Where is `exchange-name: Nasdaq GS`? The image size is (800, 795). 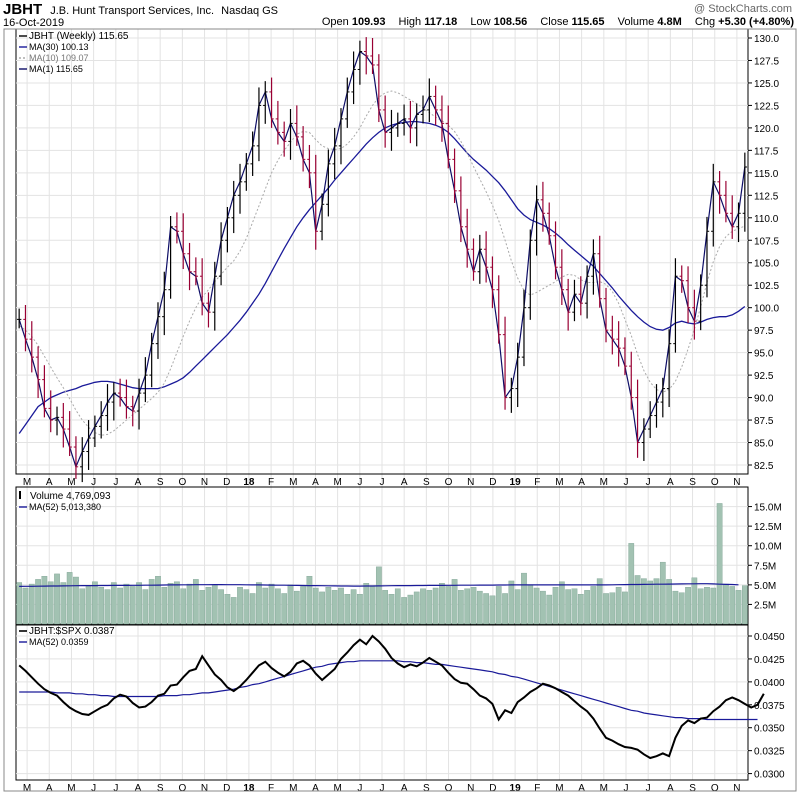
exchange-name: Nasdaq GS is located at coordinates (250, 11).